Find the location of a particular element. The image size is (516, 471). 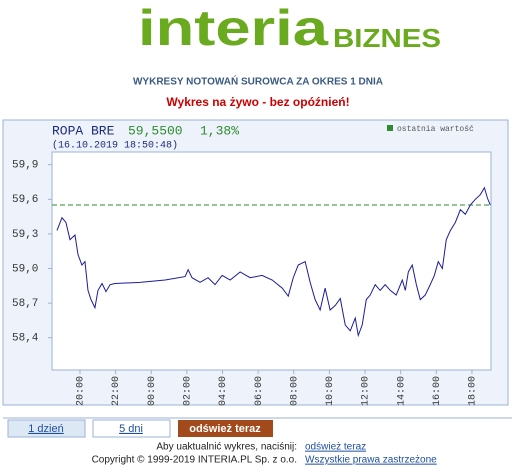

live-note: Wykres na żywo - bez opóźnień! is located at coordinates (257, 102).